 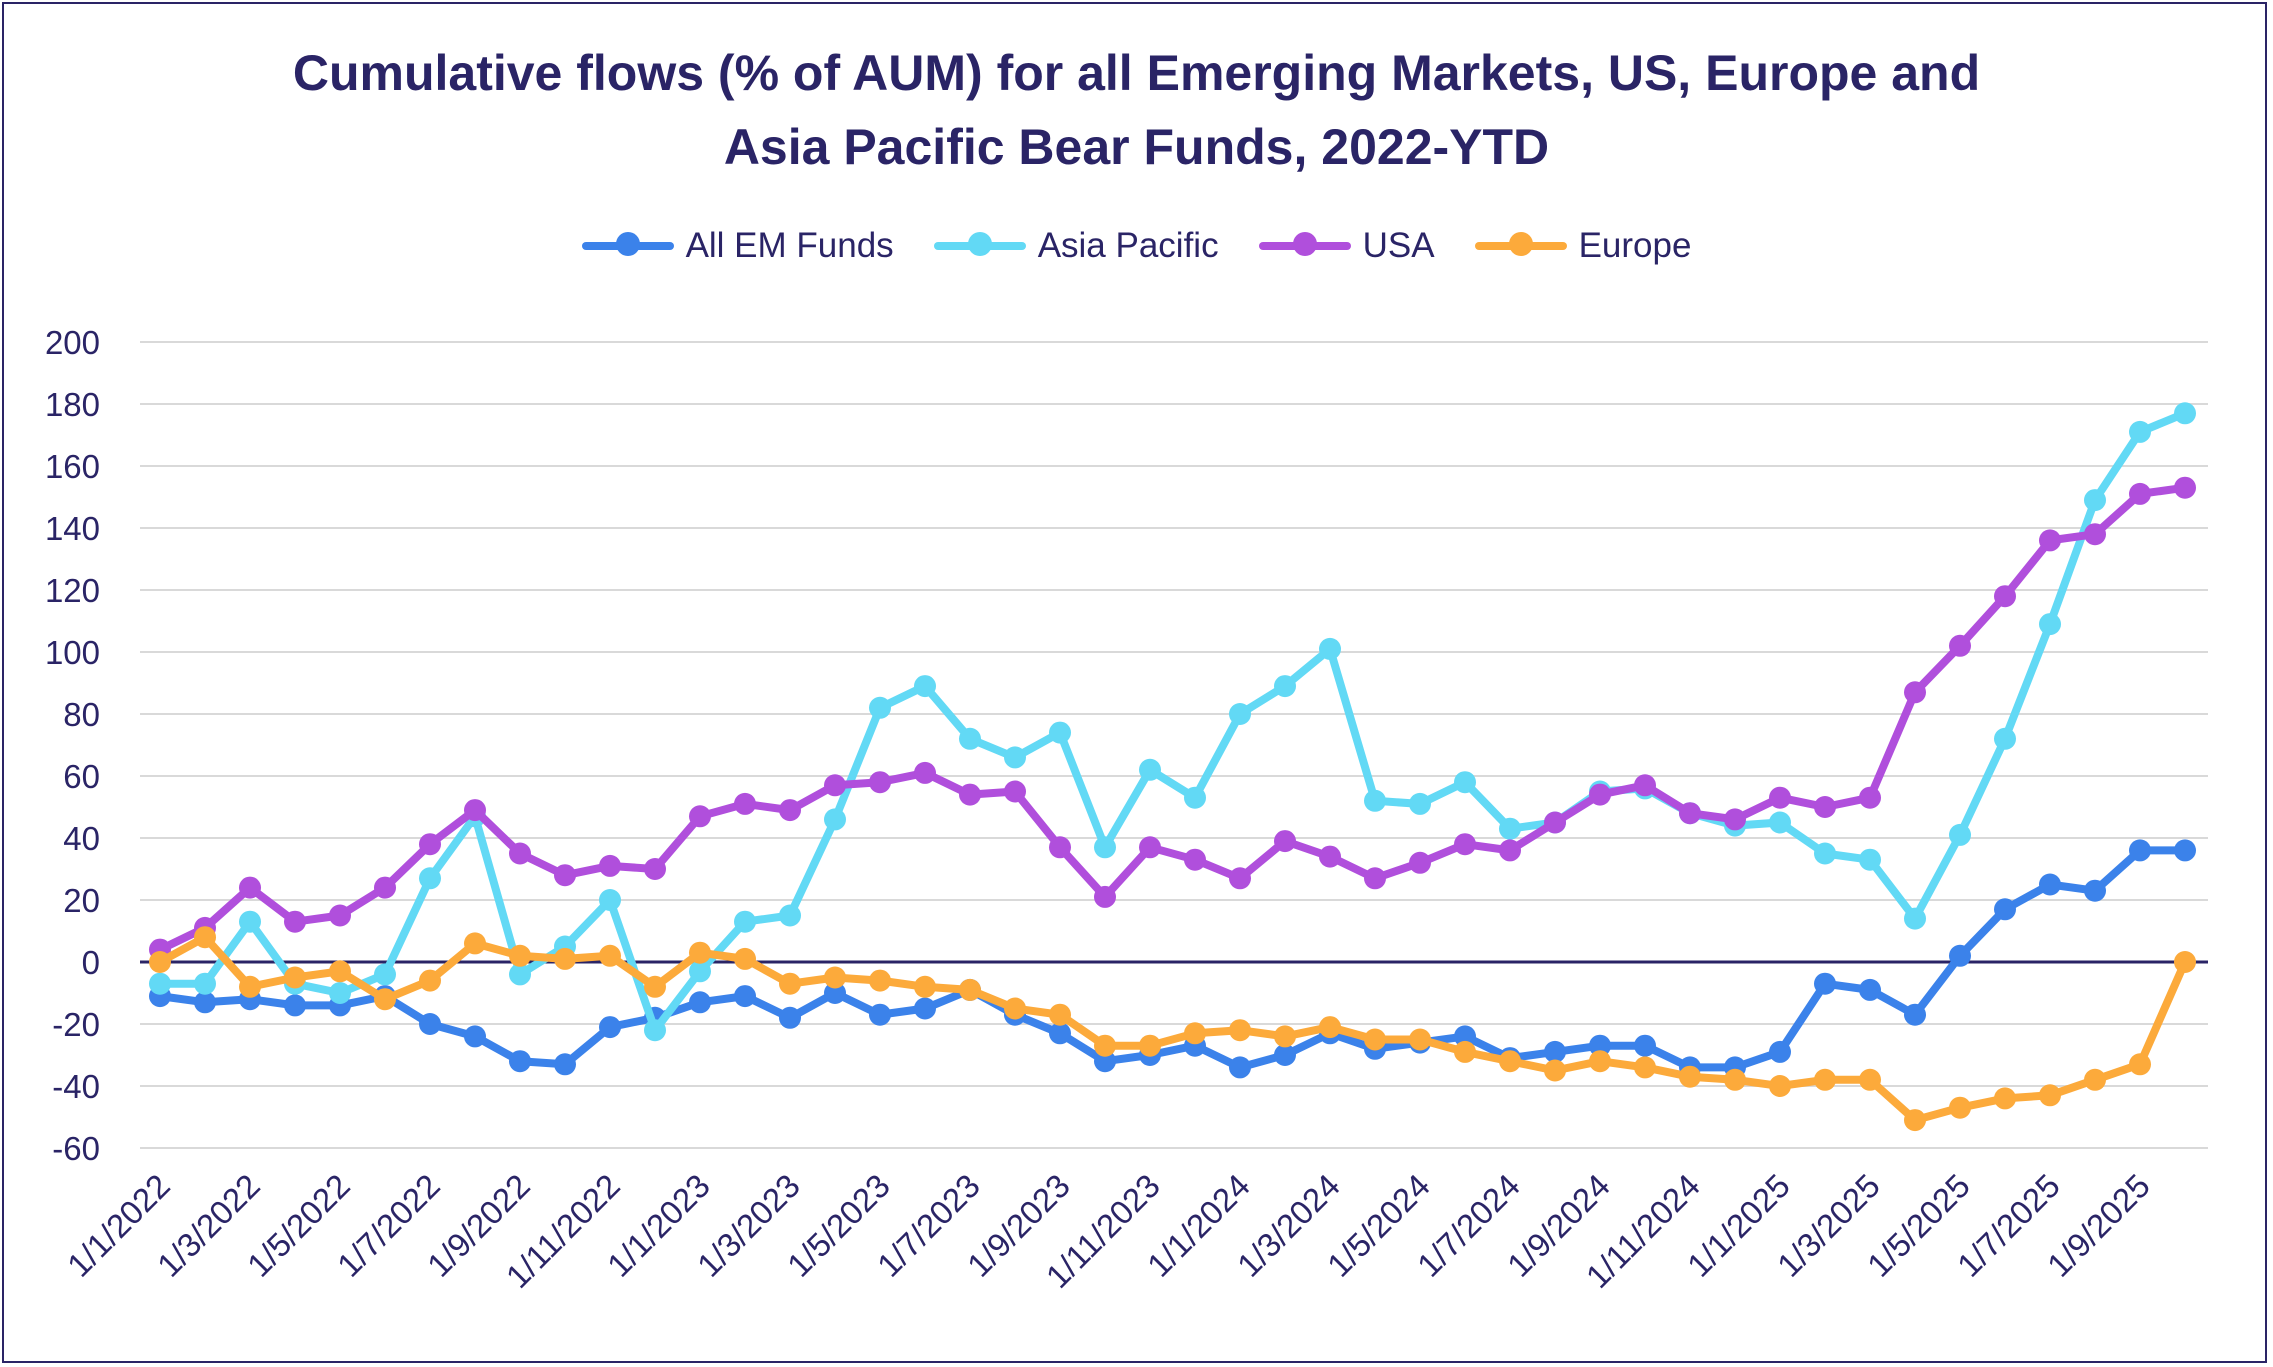 I want to click on legend-swatch-asia-pacific, so click(x=979, y=244).